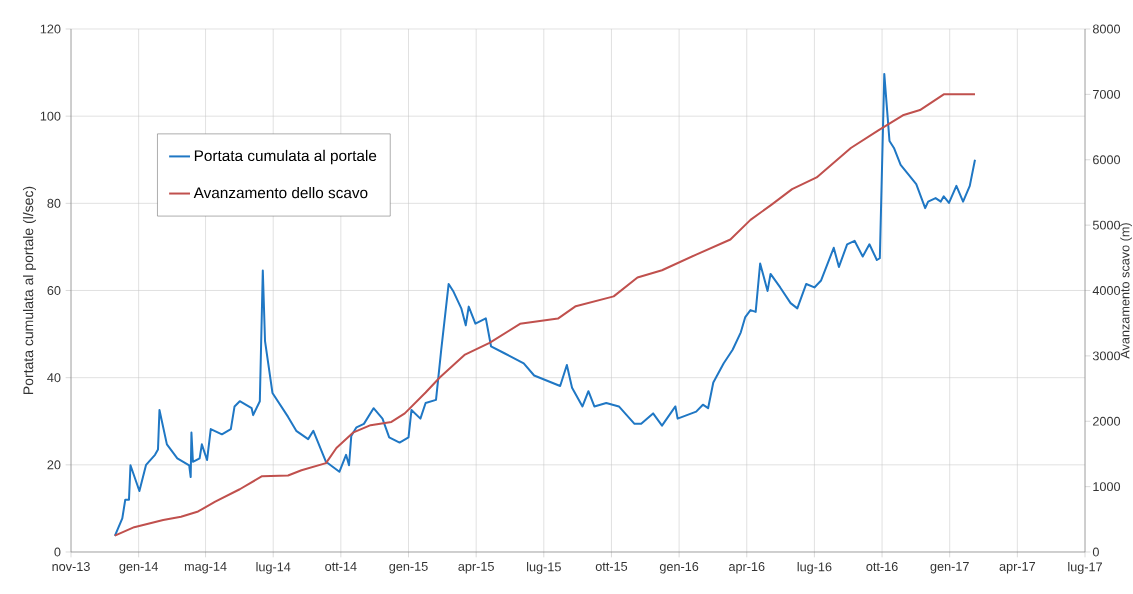 This screenshot has height=594, width=1133. I want to click on y2-tick-label: 1000, so click(1107, 487).